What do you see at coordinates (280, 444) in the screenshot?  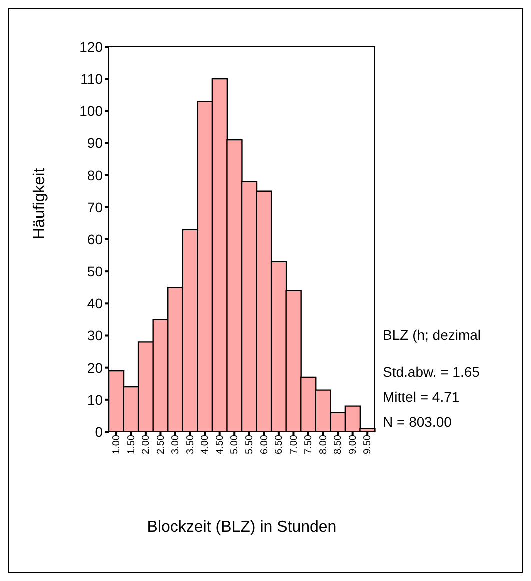 I see `x-tick-label: 6.50` at bounding box center [280, 444].